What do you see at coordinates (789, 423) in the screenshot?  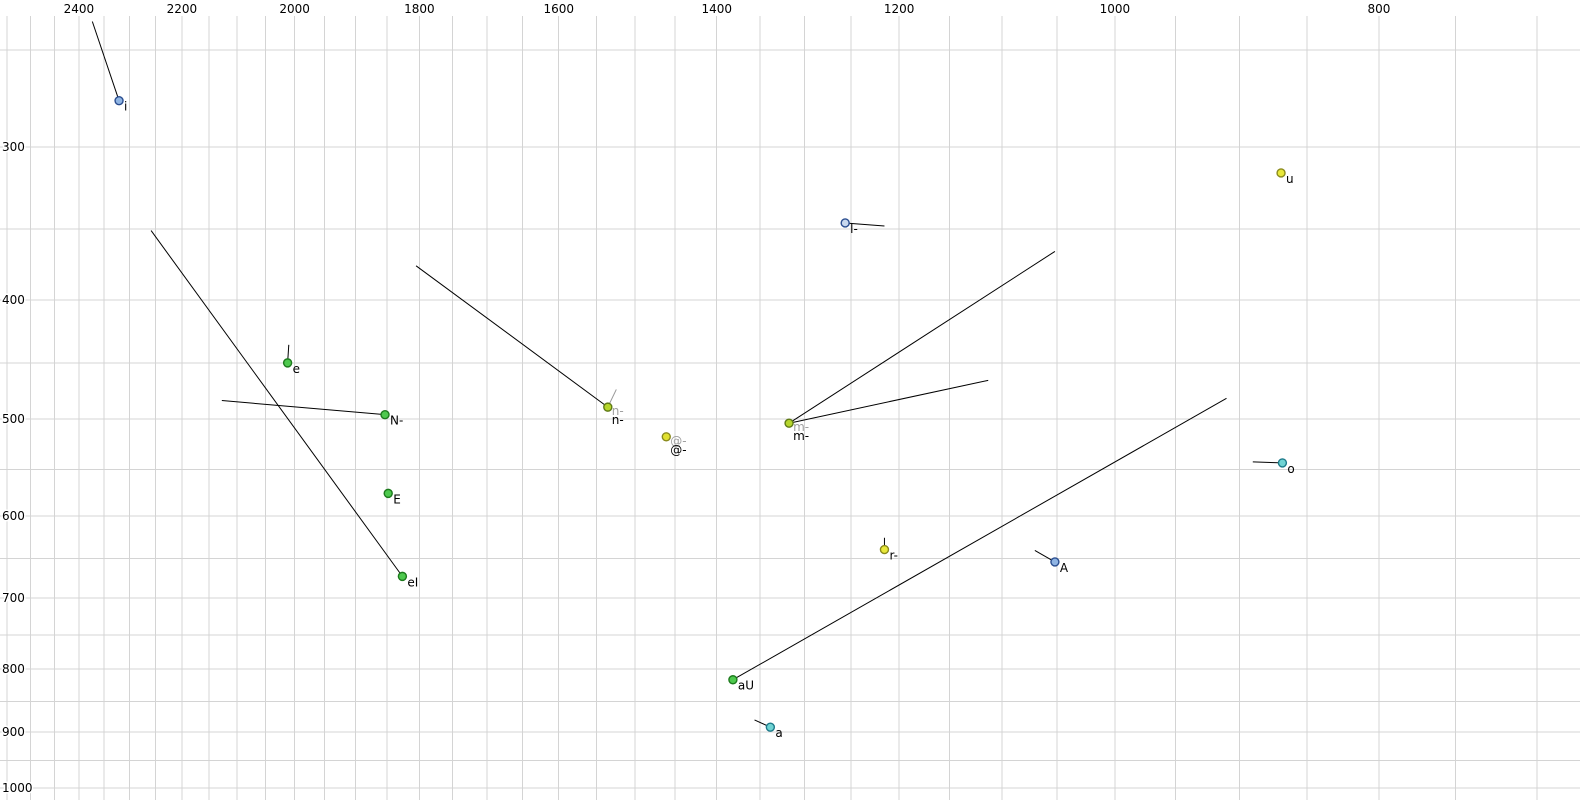 I see `data-point-m-` at bounding box center [789, 423].